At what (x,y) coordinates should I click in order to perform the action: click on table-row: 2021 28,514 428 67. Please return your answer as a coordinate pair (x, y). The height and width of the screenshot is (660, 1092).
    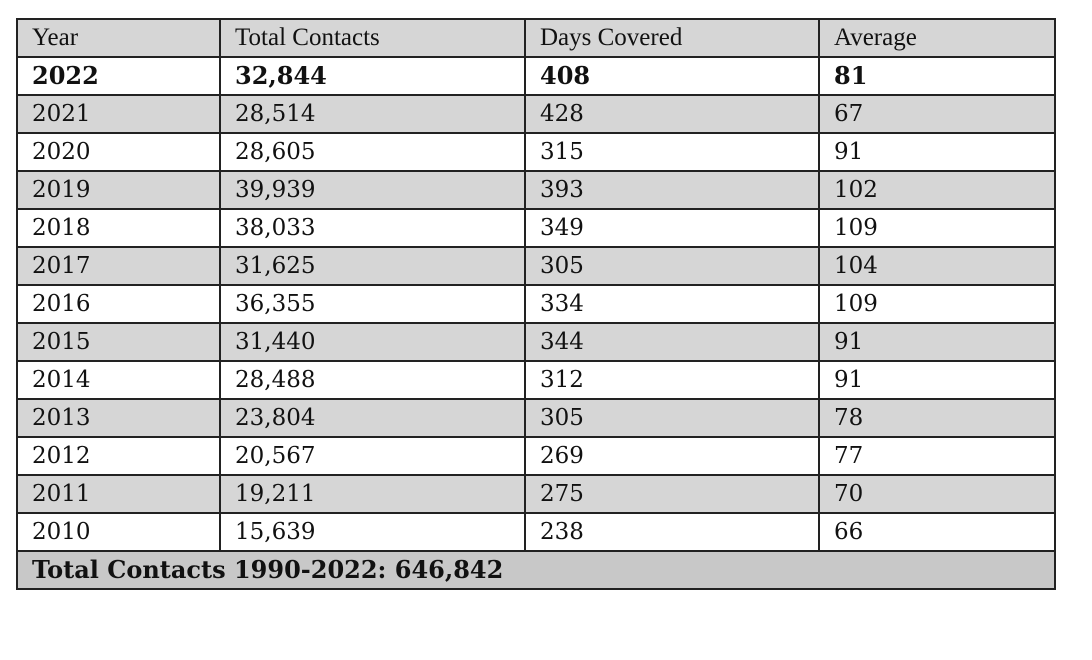
    Looking at the image, I should click on (536, 114).